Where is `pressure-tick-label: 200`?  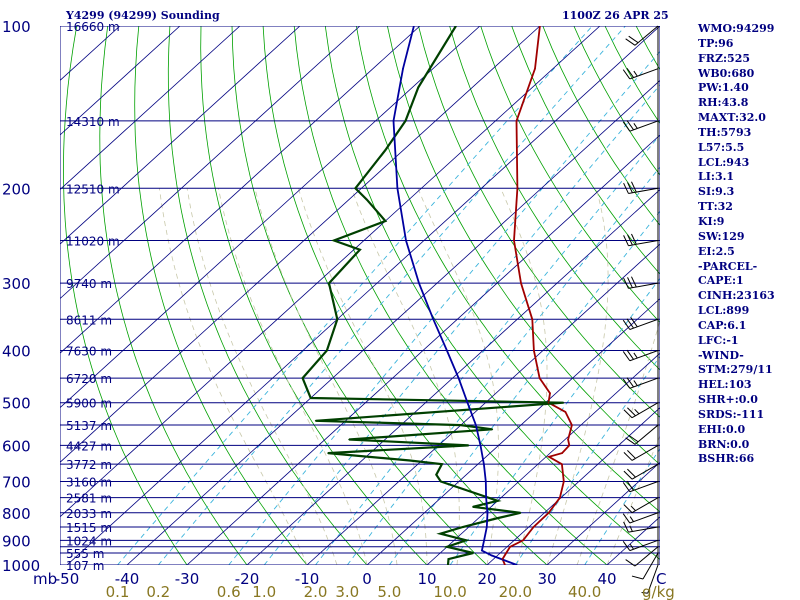 pressure-tick-label: 200 is located at coordinates (16, 189).